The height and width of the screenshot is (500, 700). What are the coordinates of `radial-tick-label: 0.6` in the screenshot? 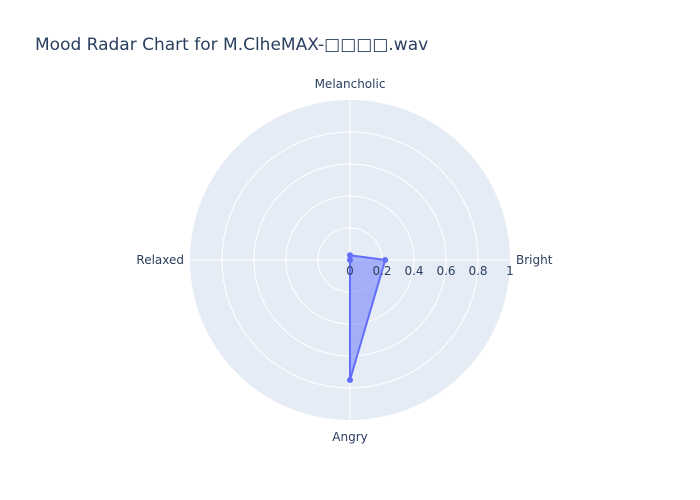 It's located at (445, 271).